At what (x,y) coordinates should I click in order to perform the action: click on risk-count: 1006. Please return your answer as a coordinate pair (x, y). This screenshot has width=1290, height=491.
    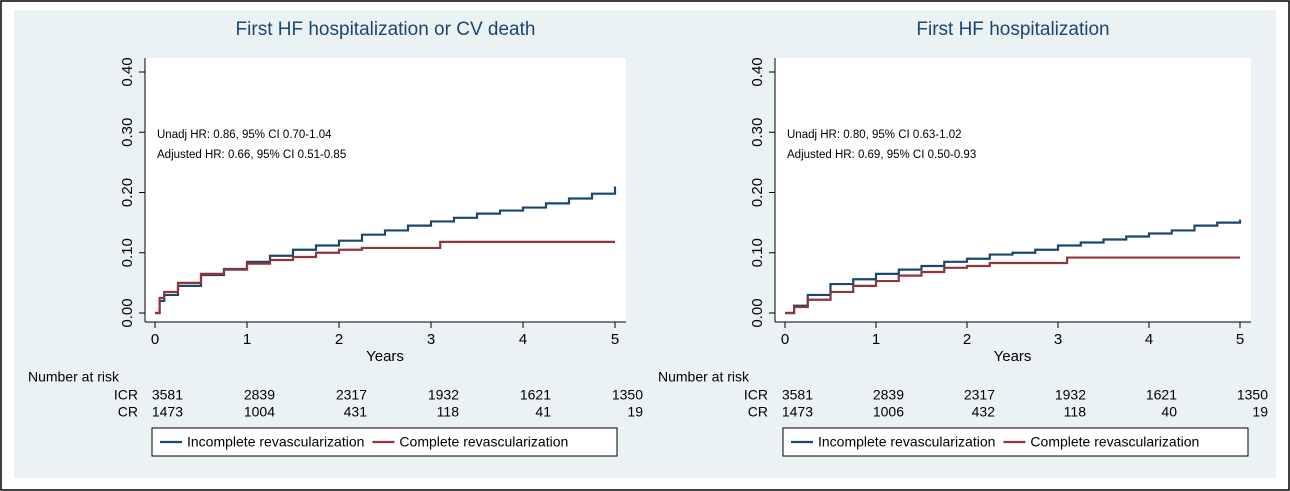
    Looking at the image, I should click on (888, 412).